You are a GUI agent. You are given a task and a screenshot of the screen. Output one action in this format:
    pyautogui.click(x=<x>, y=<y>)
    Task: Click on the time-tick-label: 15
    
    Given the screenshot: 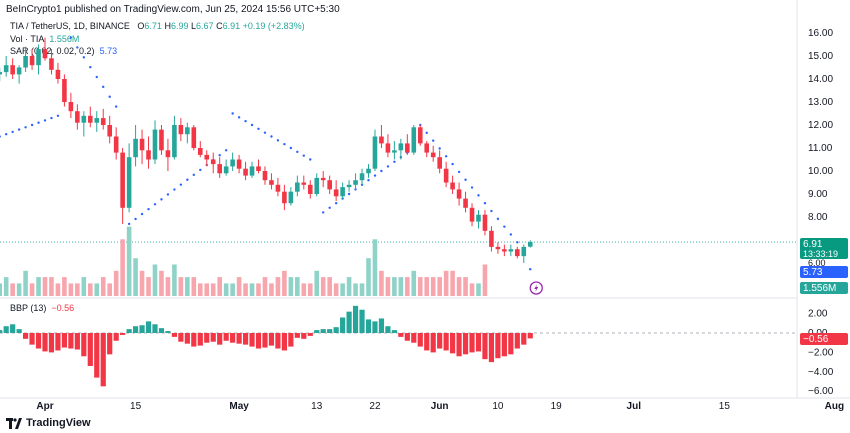 What is the action you would take?
    pyautogui.click(x=725, y=406)
    